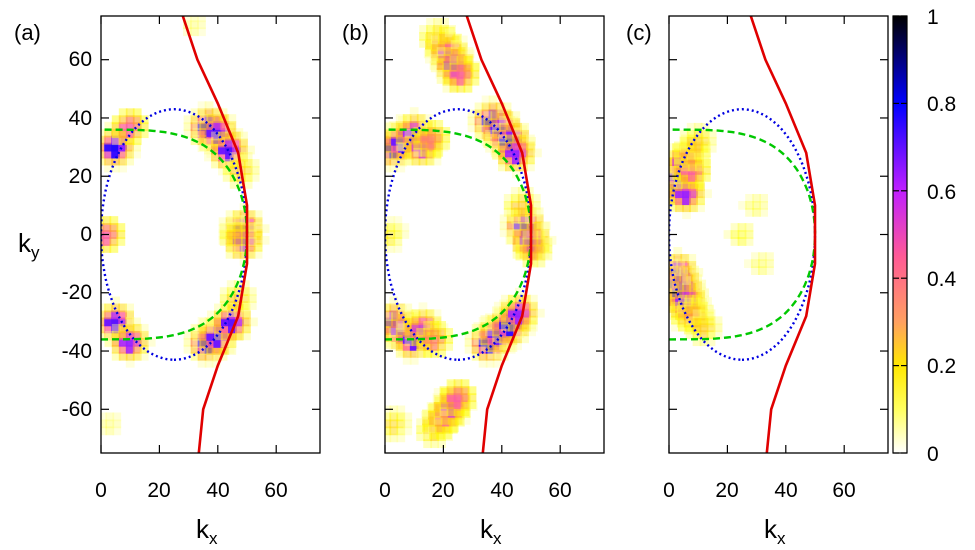  I want to click on x-axis-label-c: kx, so click(775, 531).